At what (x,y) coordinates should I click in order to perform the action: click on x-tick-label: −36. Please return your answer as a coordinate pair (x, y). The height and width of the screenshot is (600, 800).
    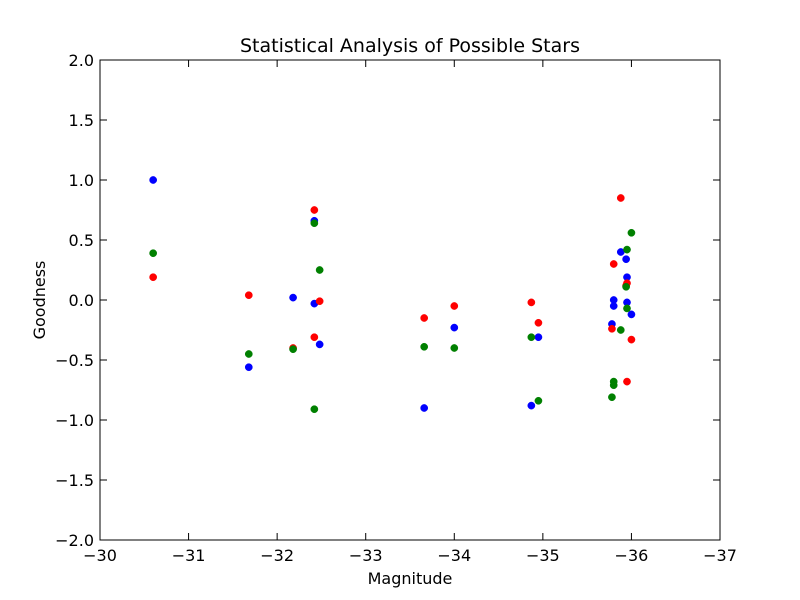
    Looking at the image, I should click on (632, 555).